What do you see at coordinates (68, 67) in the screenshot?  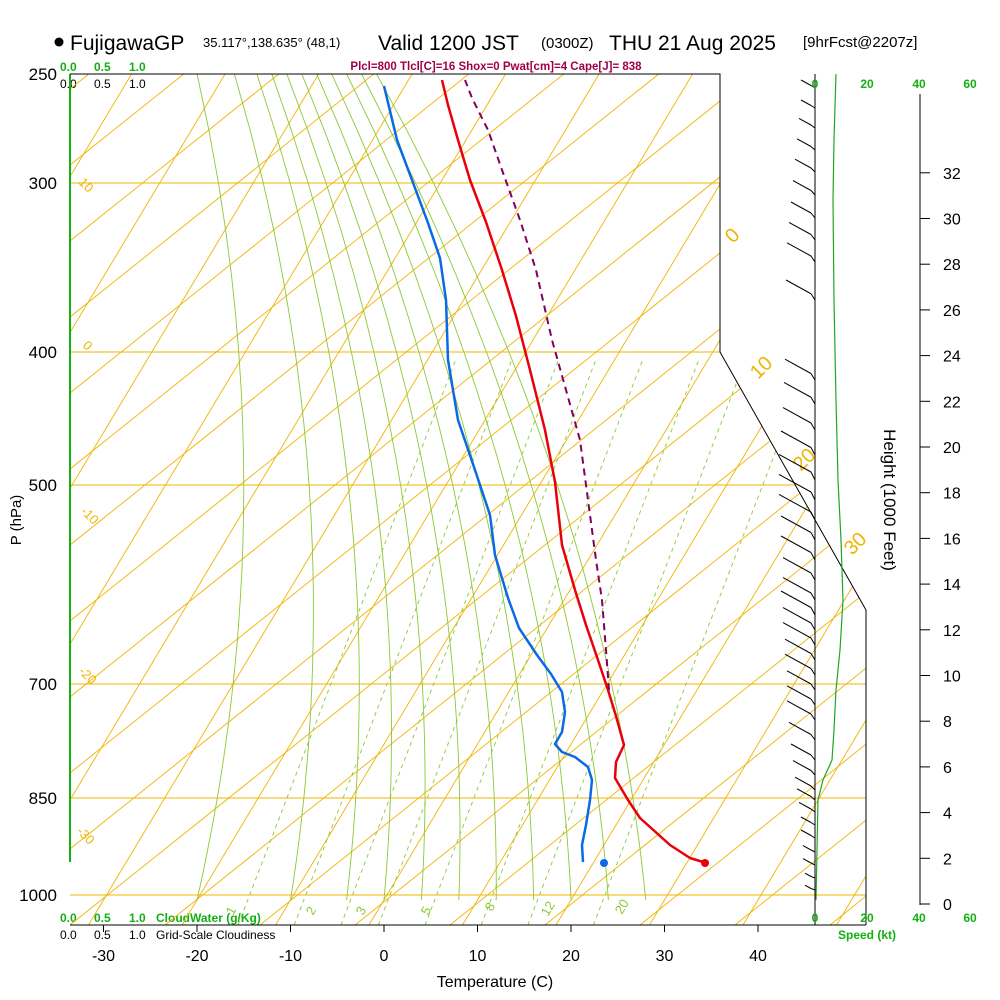 I see `cloud-scale-top-green-0: 0.0` at bounding box center [68, 67].